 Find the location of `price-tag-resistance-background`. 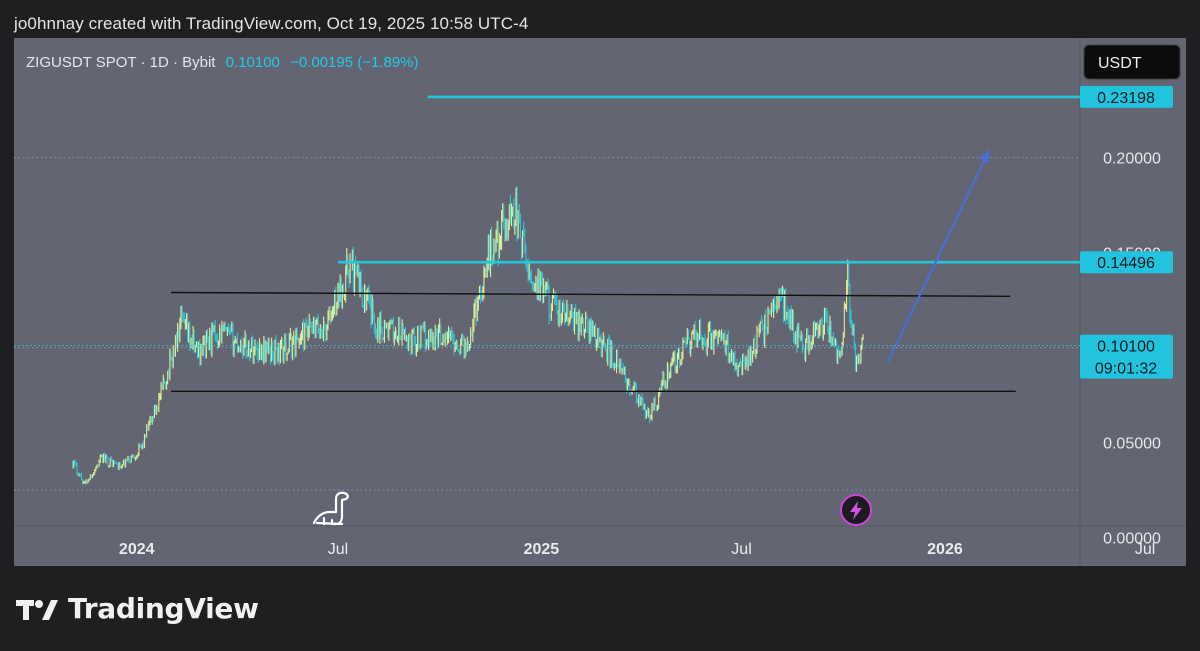

price-tag-resistance-background is located at coordinates (1126, 262).